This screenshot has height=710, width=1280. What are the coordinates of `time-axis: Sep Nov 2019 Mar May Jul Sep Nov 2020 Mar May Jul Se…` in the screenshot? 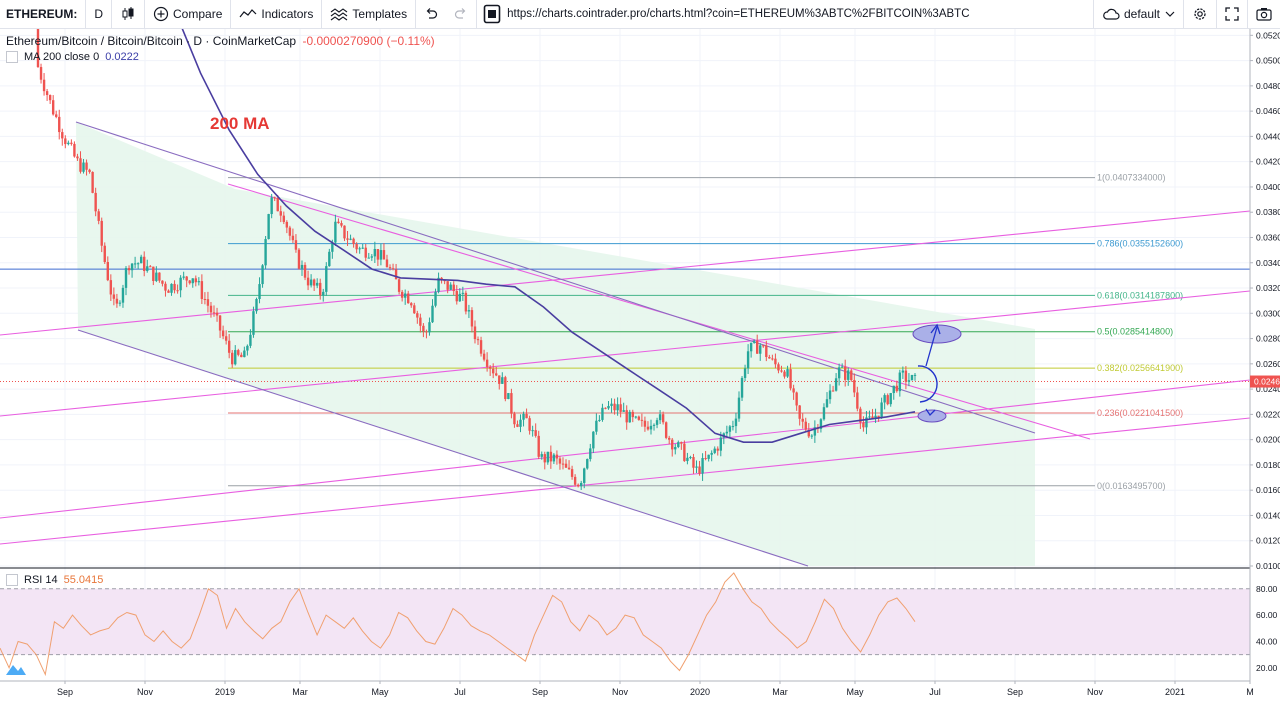 It's located at (627, 688).